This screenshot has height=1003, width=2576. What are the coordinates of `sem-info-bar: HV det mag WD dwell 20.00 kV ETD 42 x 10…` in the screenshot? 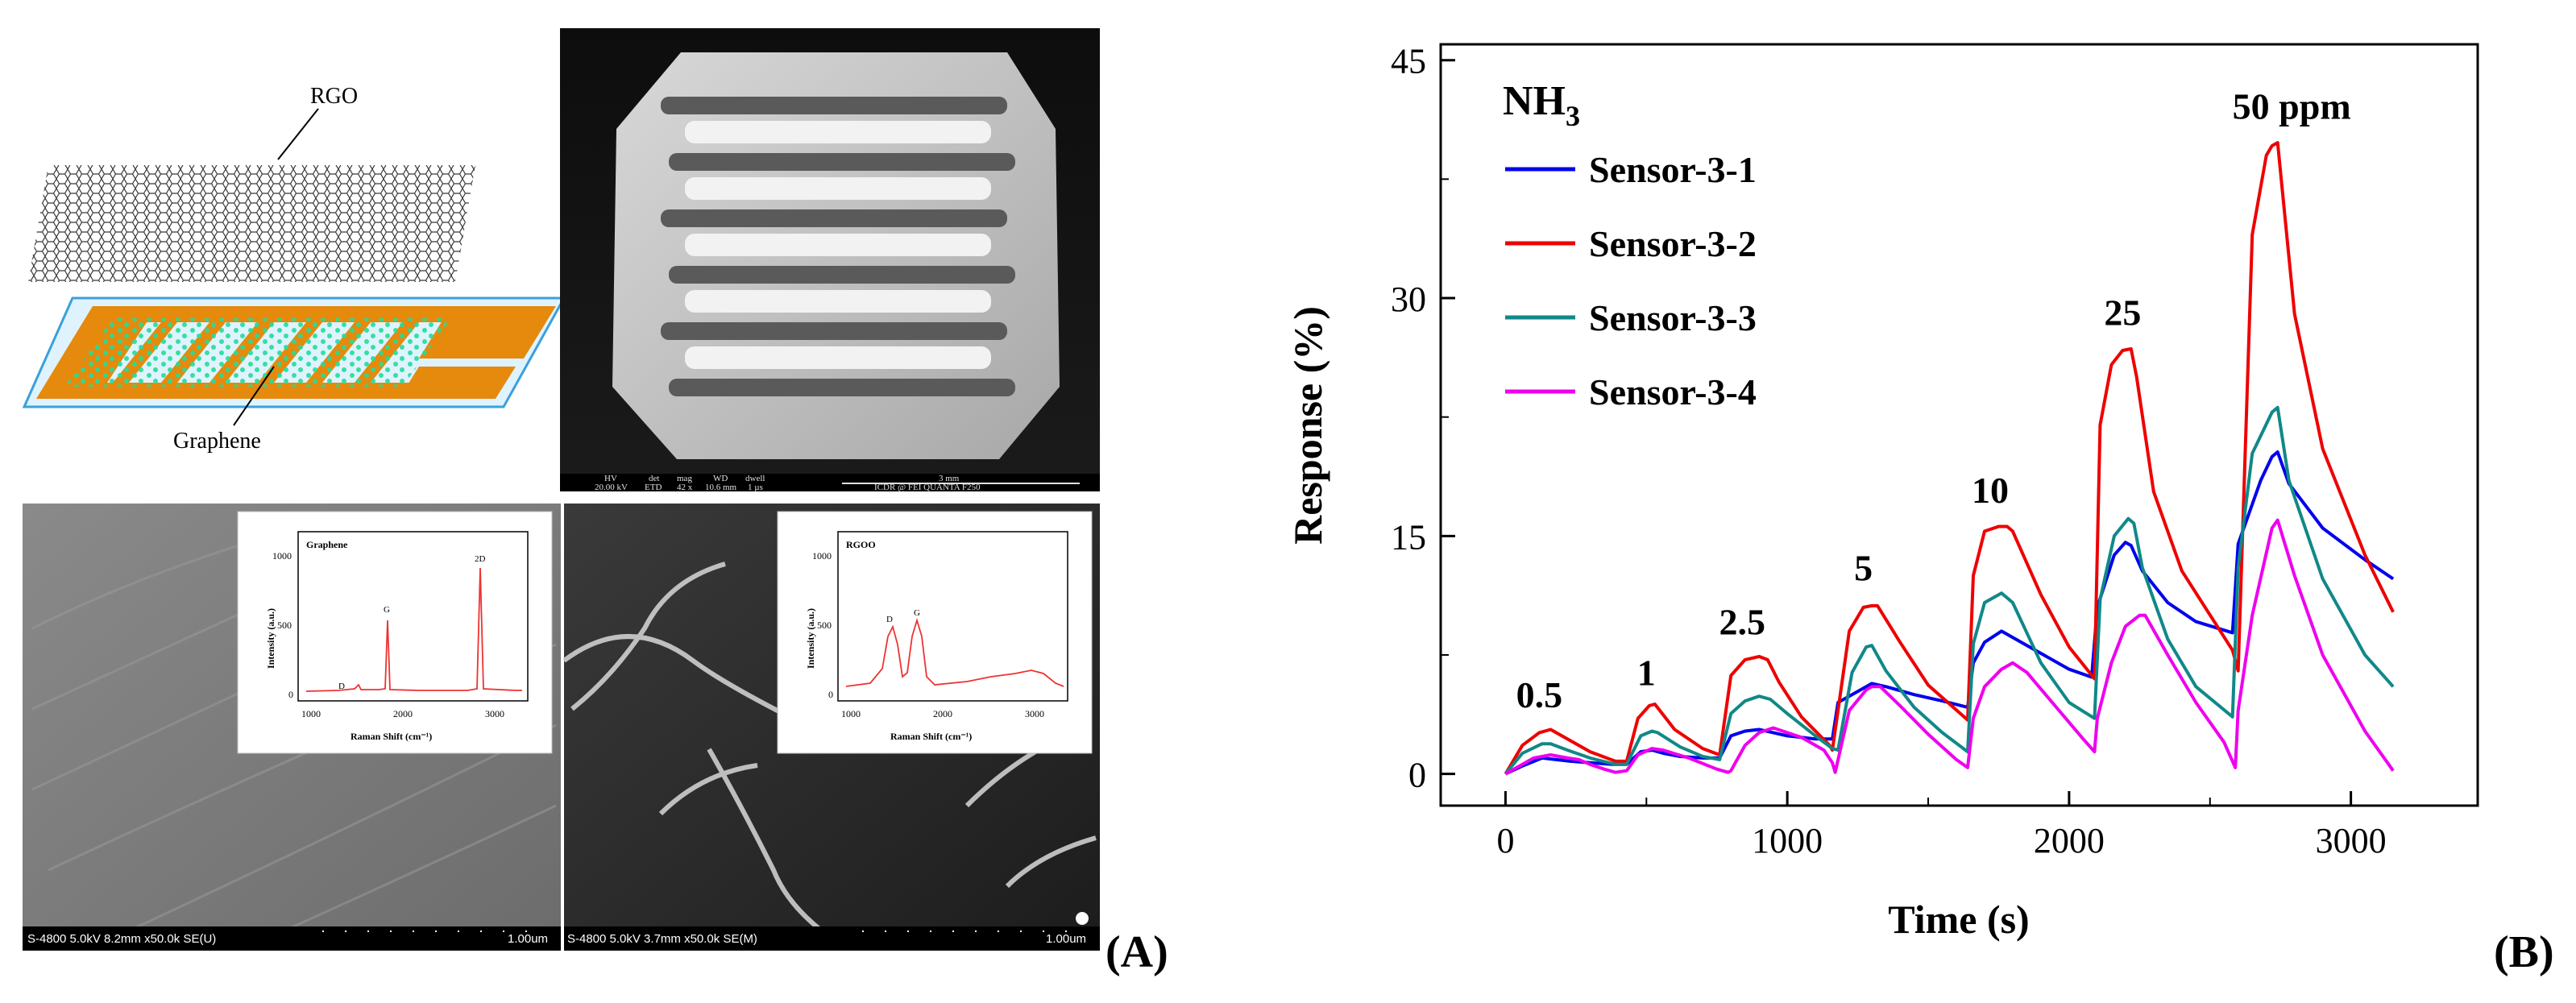 It's located at (788, 483).